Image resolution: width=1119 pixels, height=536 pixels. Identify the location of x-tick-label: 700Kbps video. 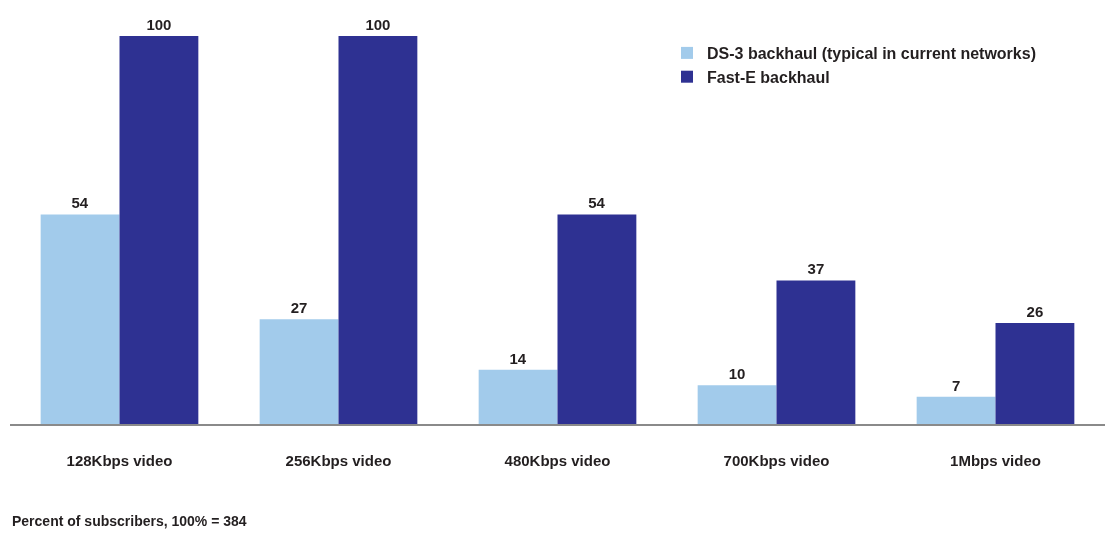
(776, 460).